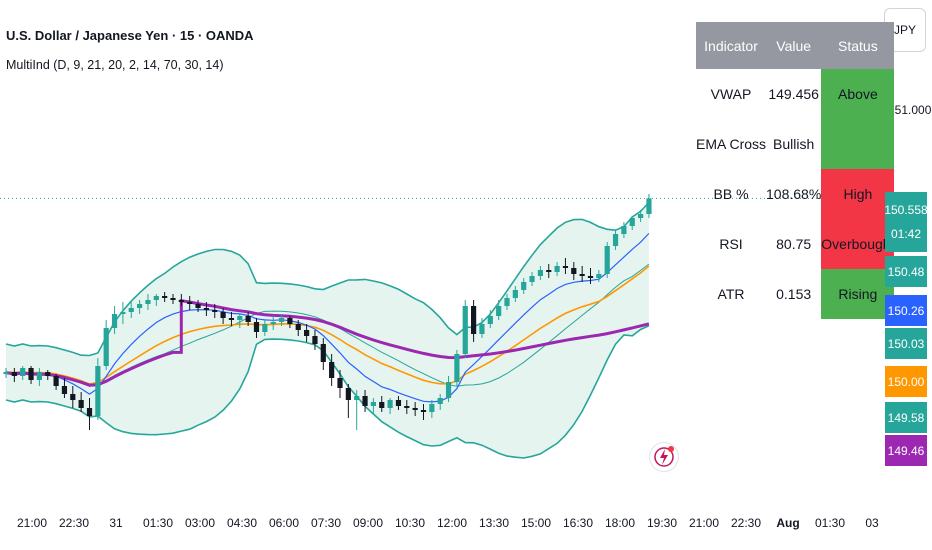 The image size is (932, 550). I want to click on x-tick-label: 04:30, so click(242, 523).